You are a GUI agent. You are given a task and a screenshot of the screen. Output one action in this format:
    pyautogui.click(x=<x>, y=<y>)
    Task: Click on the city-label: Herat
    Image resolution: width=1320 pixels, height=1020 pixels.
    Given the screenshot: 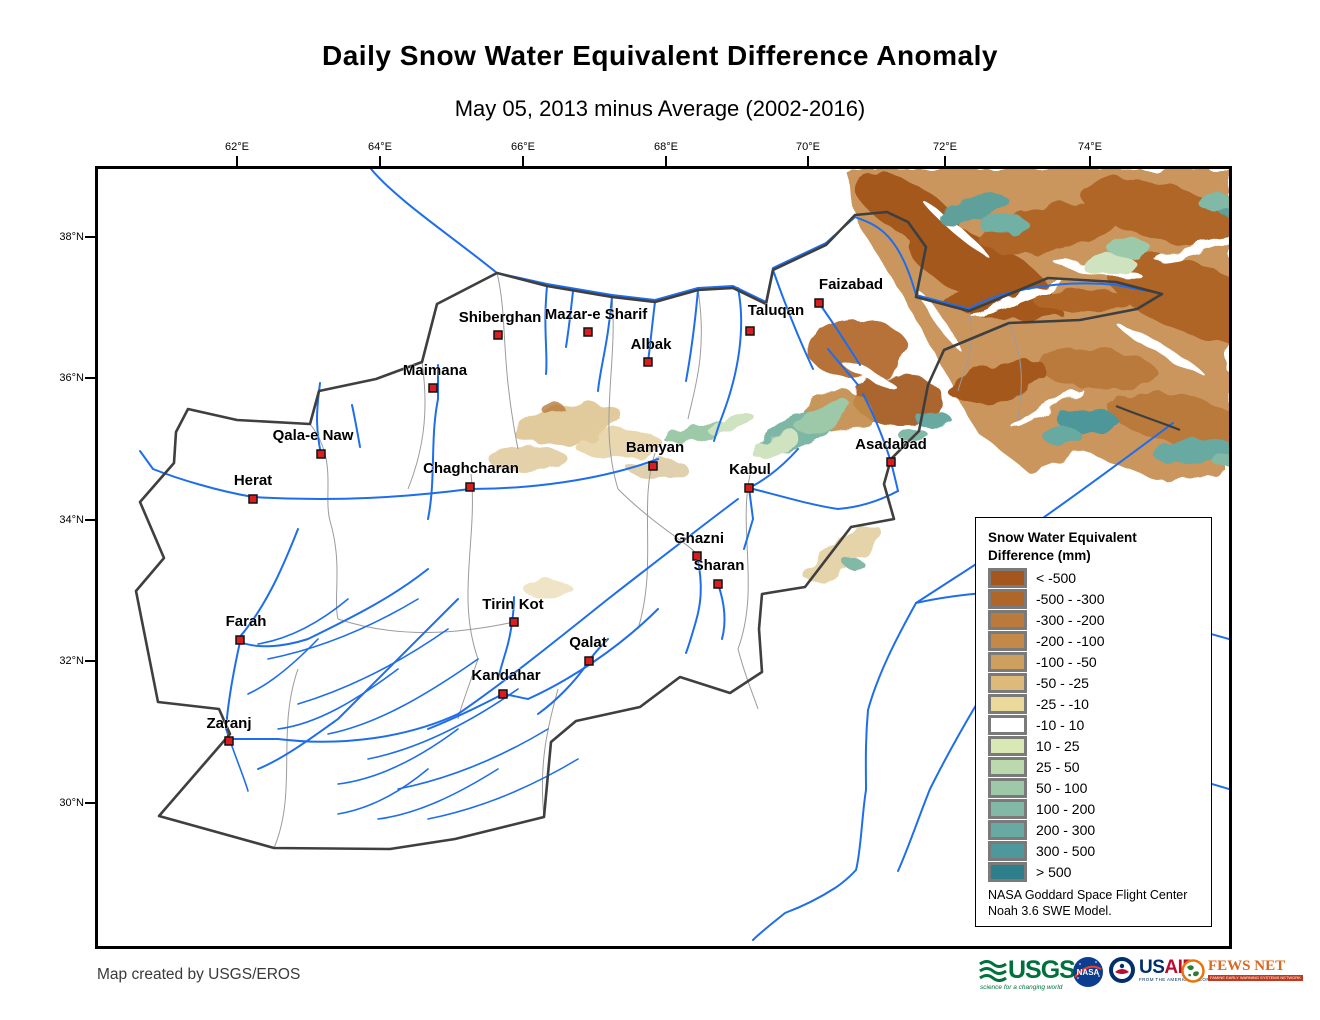 What is the action you would take?
    pyautogui.click(x=253, y=480)
    